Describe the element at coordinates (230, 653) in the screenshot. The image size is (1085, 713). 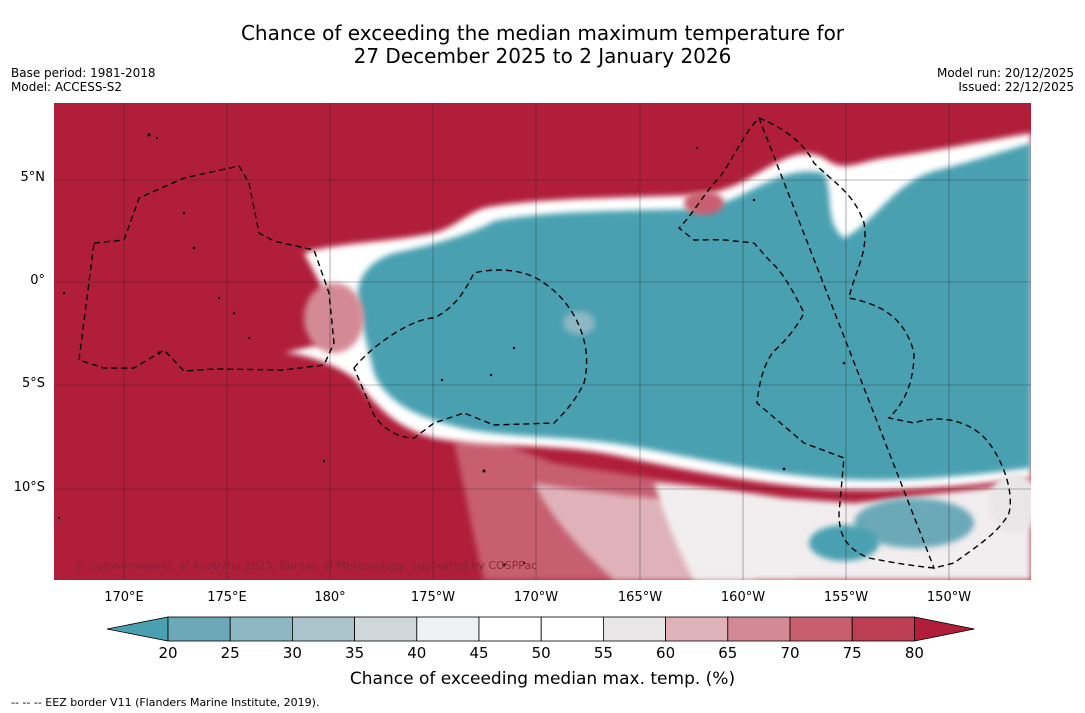
I see `colorbar-tick-label: 25` at that location.